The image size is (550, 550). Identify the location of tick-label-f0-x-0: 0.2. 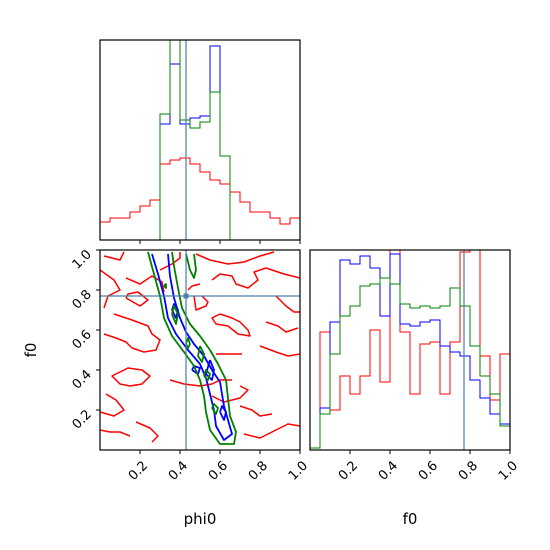
(348, 470).